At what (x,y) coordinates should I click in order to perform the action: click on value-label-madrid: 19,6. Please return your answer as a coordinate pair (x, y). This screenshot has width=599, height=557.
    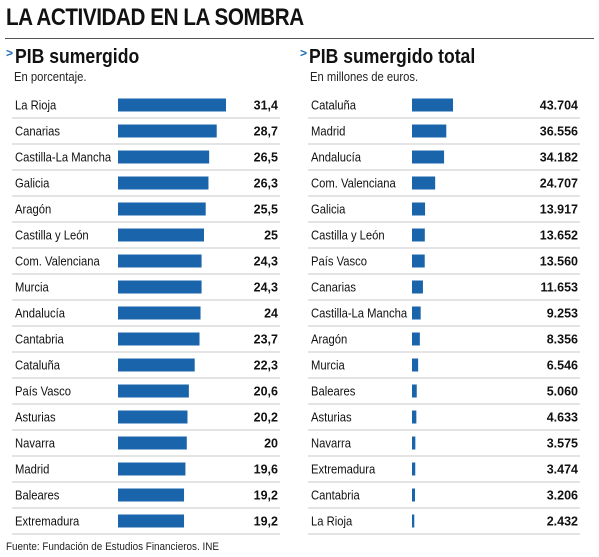
    Looking at the image, I should click on (266, 470).